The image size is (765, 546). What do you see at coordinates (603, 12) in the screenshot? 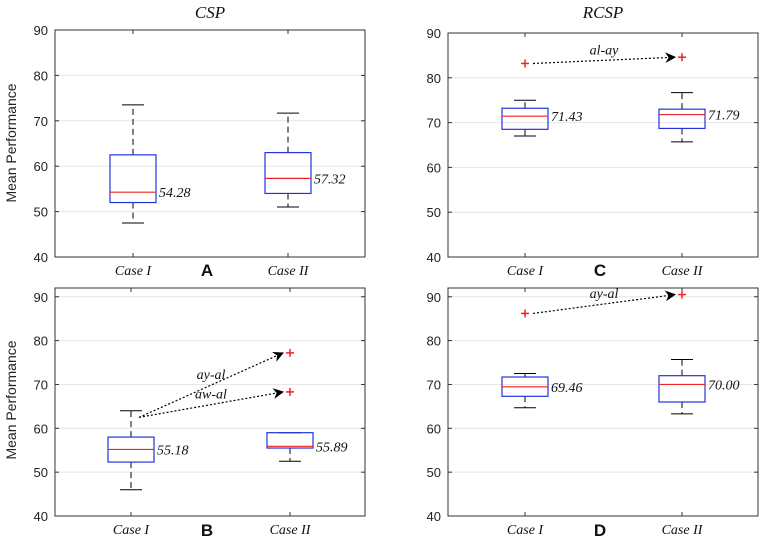
I see `column-title: RCSP` at bounding box center [603, 12].